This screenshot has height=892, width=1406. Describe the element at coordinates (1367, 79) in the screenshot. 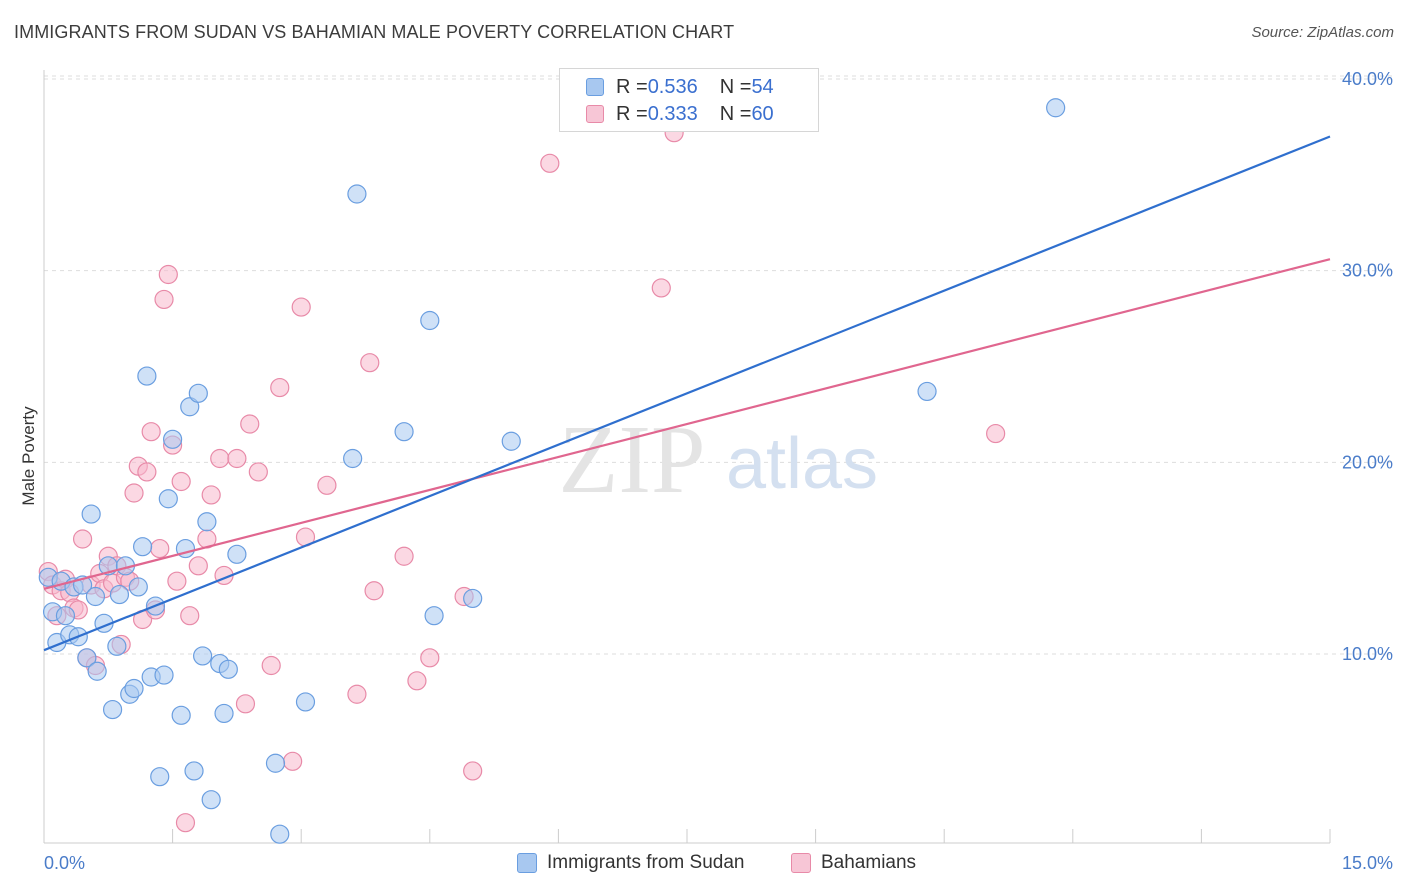

I see `y-tick-label: 40.0%` at that location.